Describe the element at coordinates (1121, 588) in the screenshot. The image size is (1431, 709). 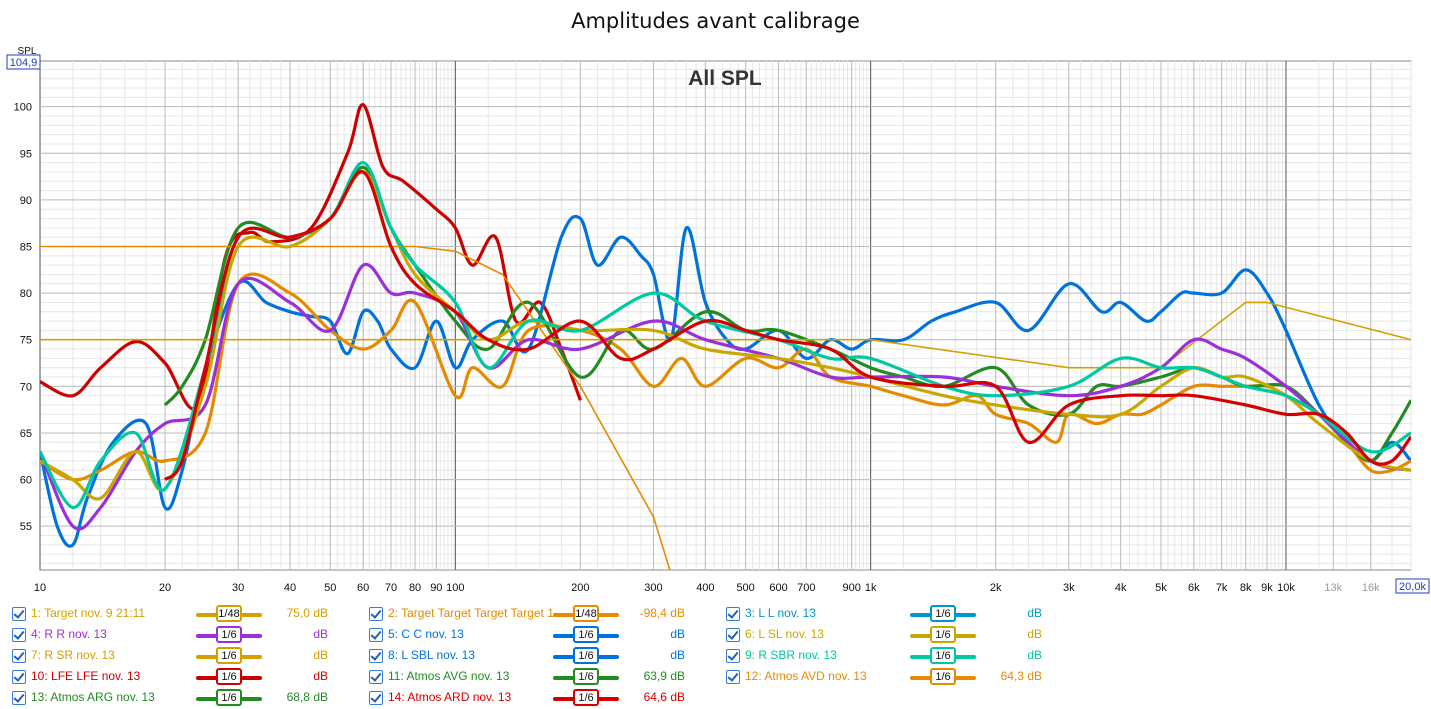
I see `x-tick-label: 4k` at that location.